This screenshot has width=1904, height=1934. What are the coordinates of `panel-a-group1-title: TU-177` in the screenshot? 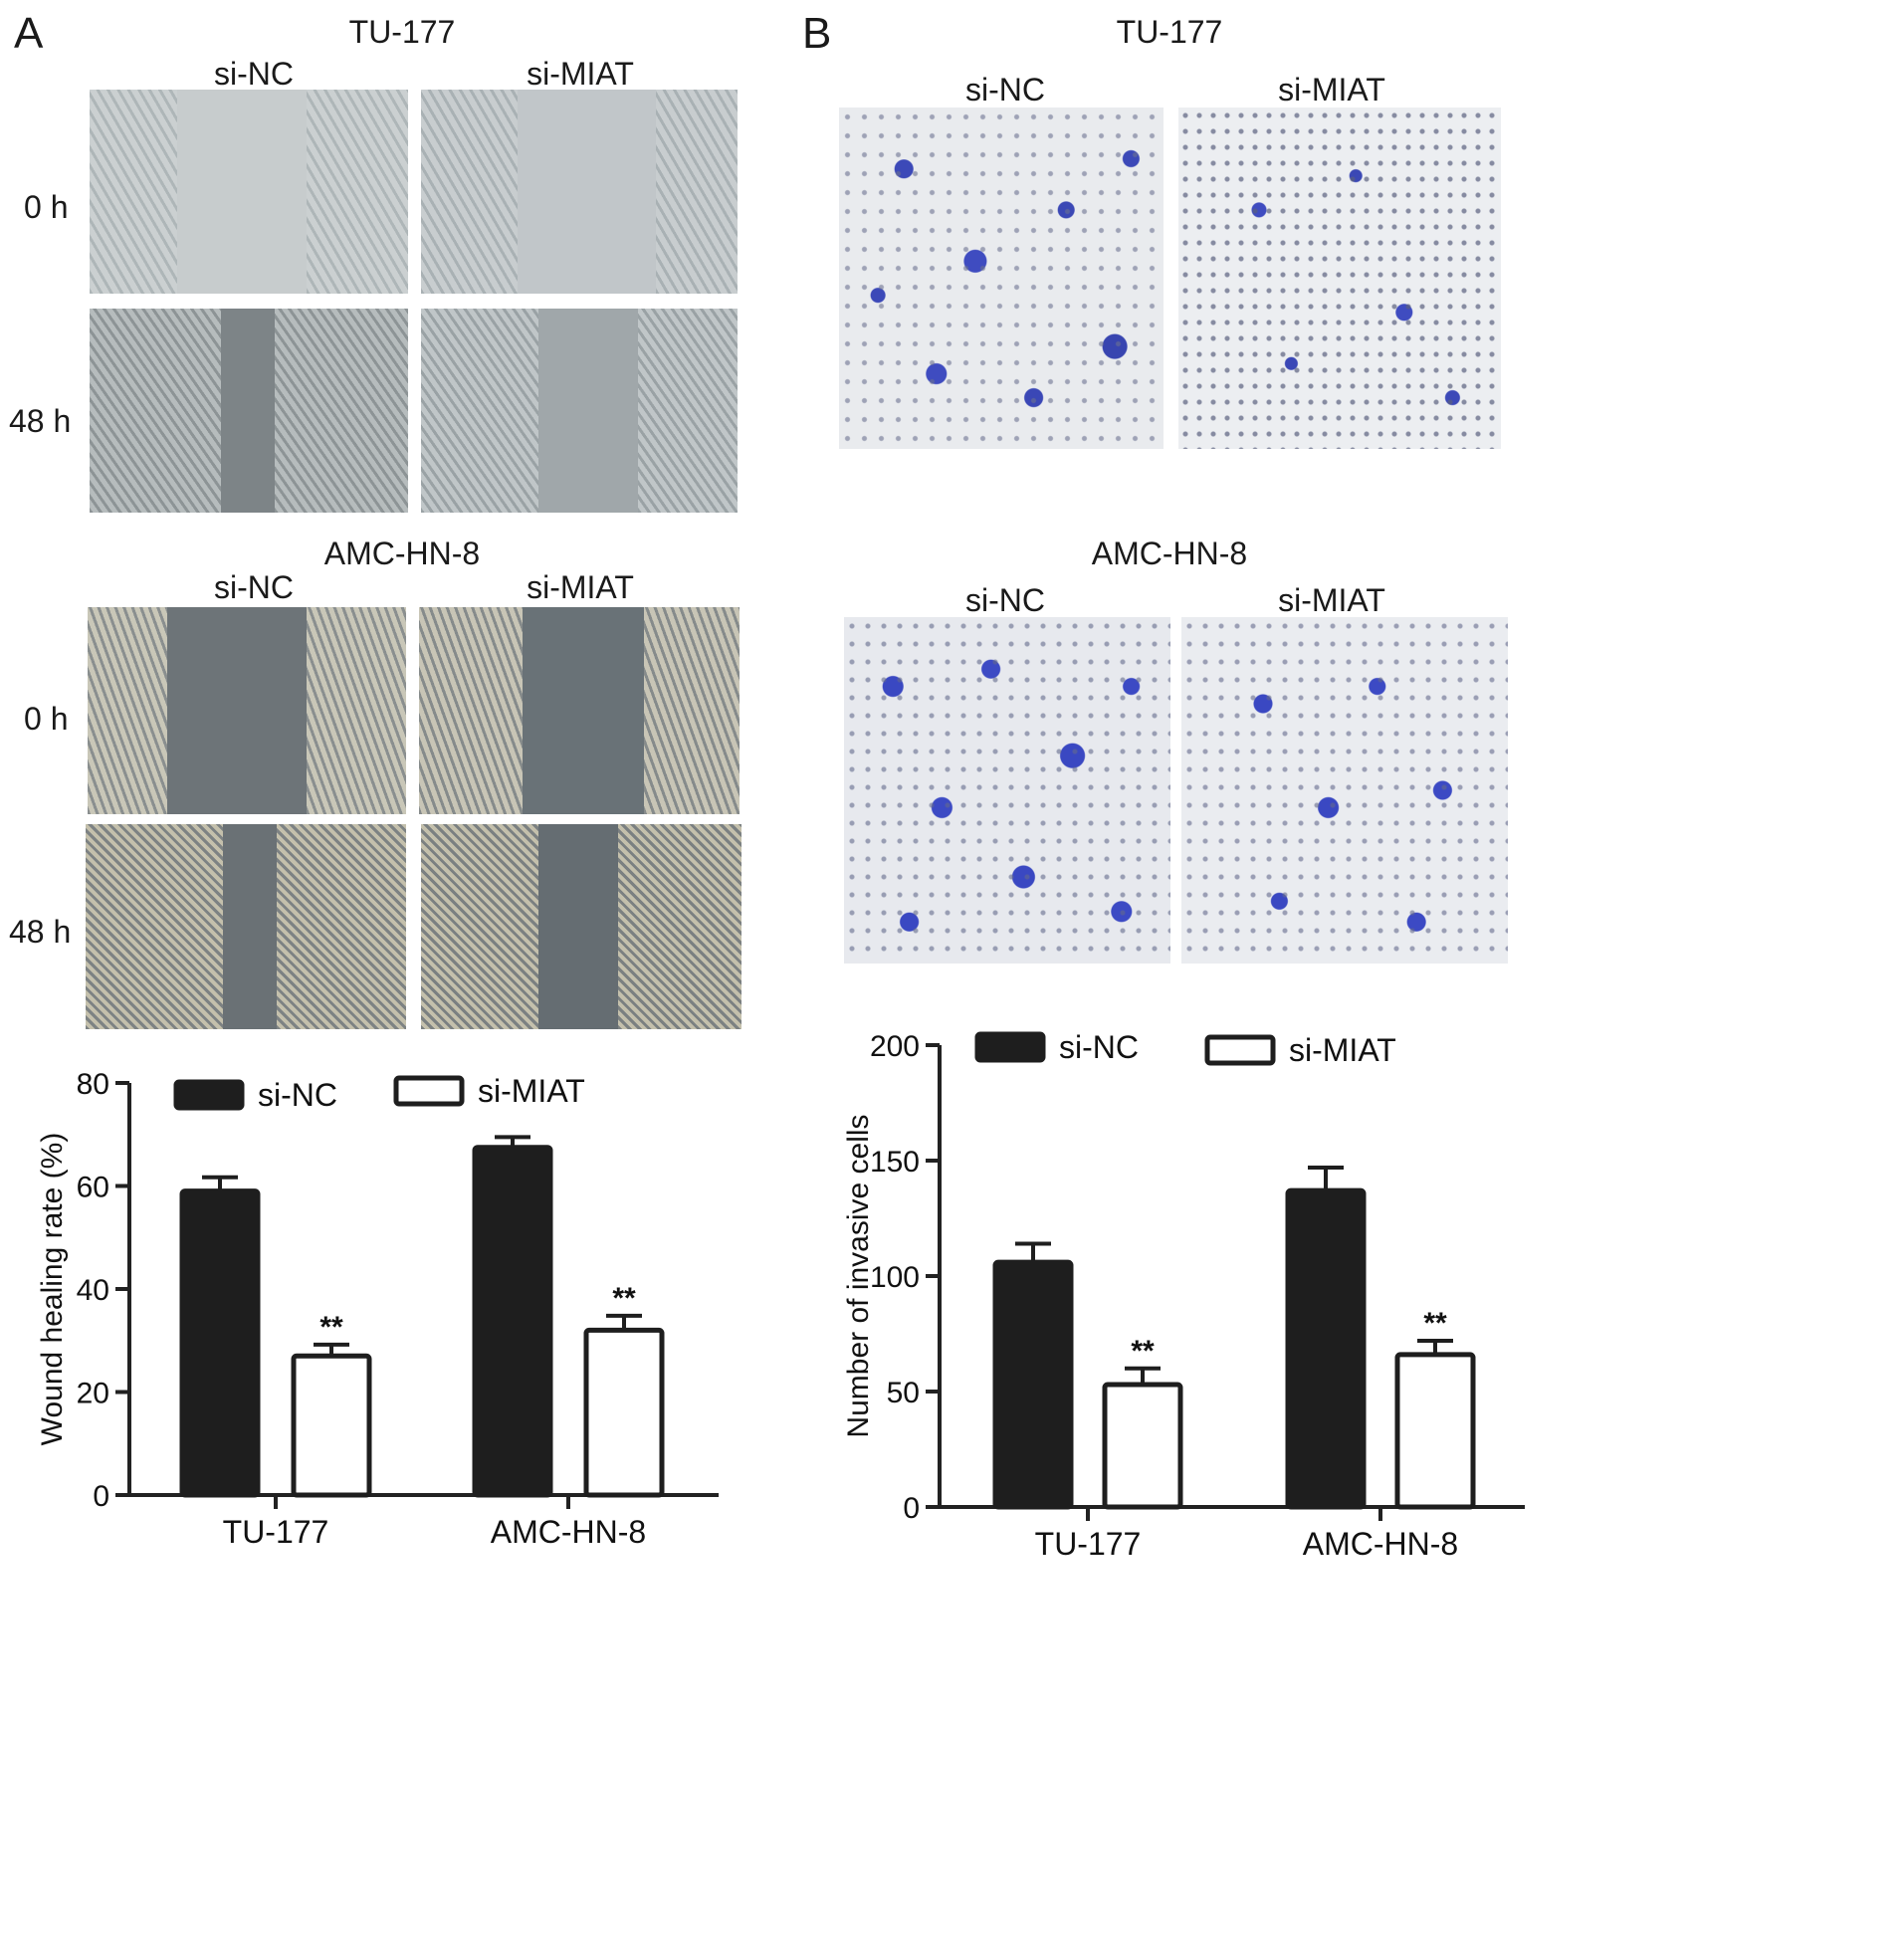 It's located at (402, 32).